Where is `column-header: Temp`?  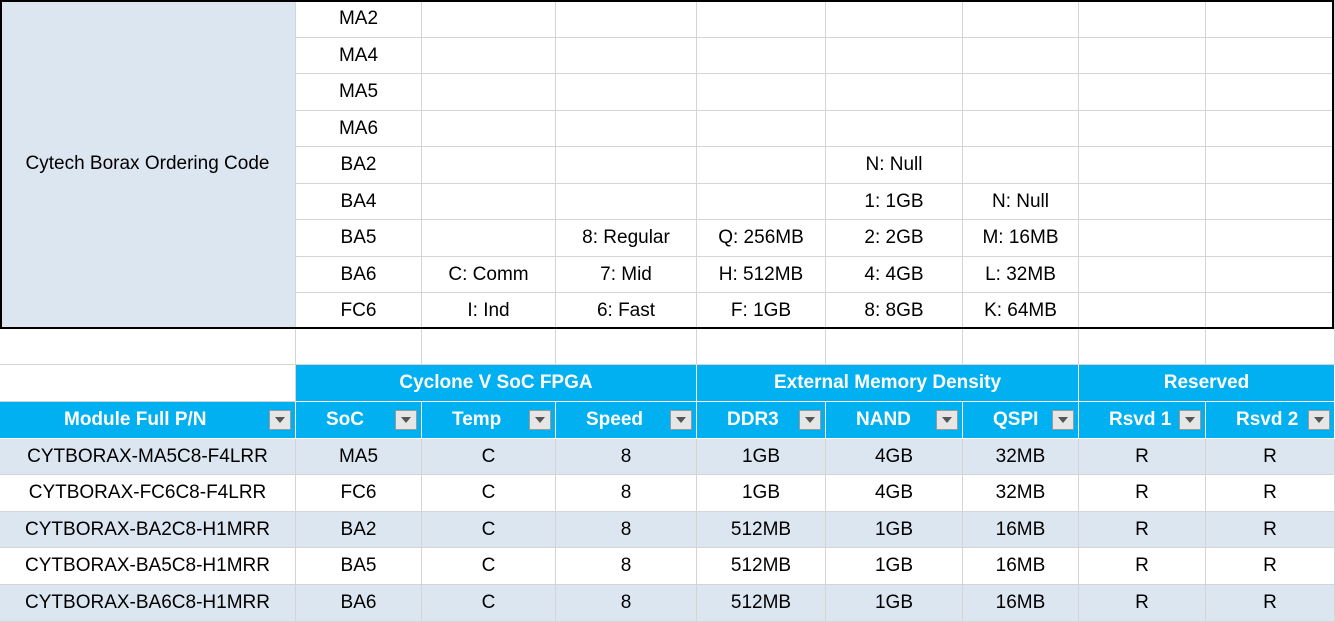
column-header: Temp is located at coordinates (489, 420).